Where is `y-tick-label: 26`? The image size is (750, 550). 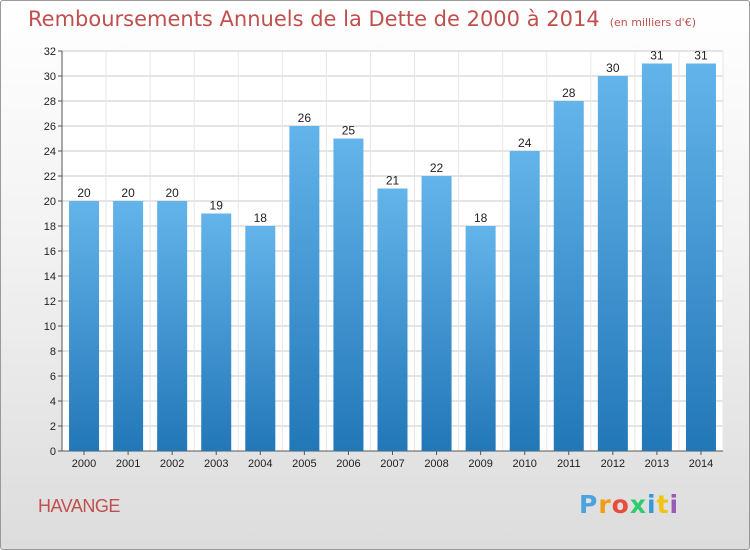 y-tick-label: 26 is located at coordinates (50, 127).